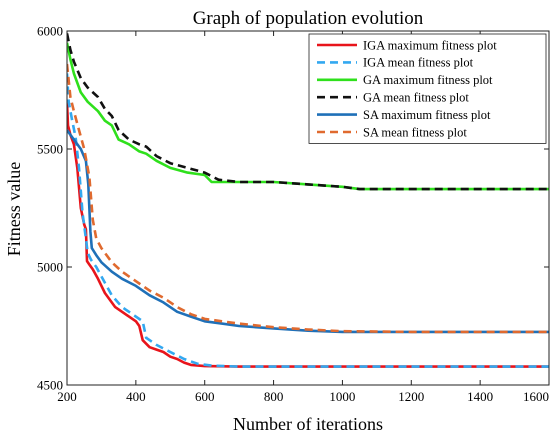 The height and width of the screenshot is (440, 550). Describe the element at coordinates (536, 396) in the screenshot. I see `x-tick-label: 1600` at that location.